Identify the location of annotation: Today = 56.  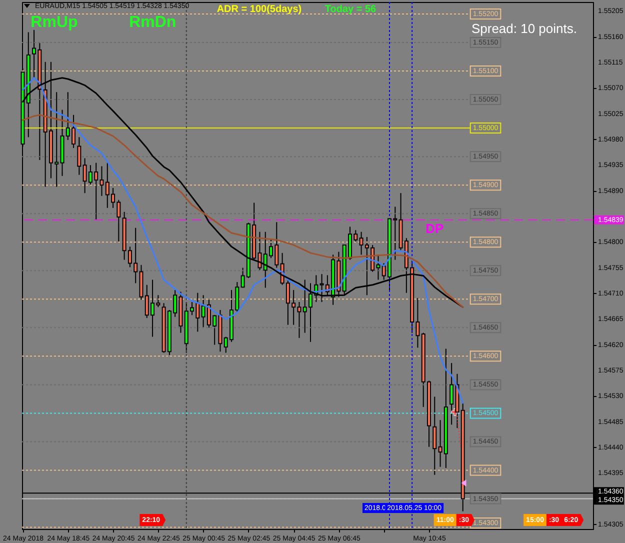
(350, 9).